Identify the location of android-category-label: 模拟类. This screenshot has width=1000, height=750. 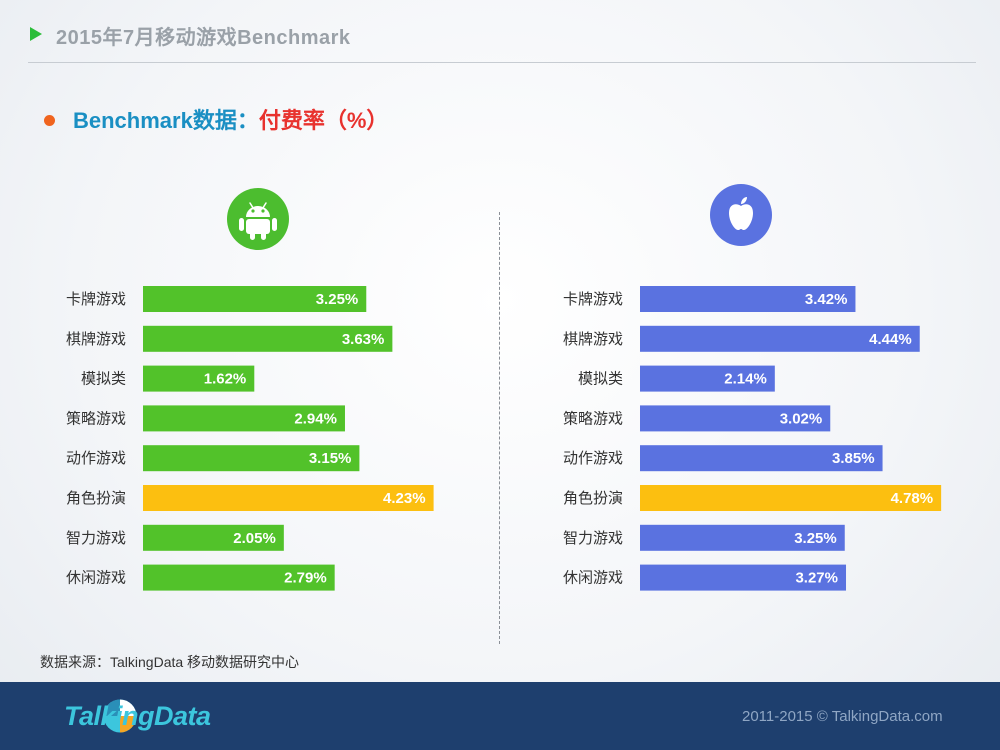
(103, 379).